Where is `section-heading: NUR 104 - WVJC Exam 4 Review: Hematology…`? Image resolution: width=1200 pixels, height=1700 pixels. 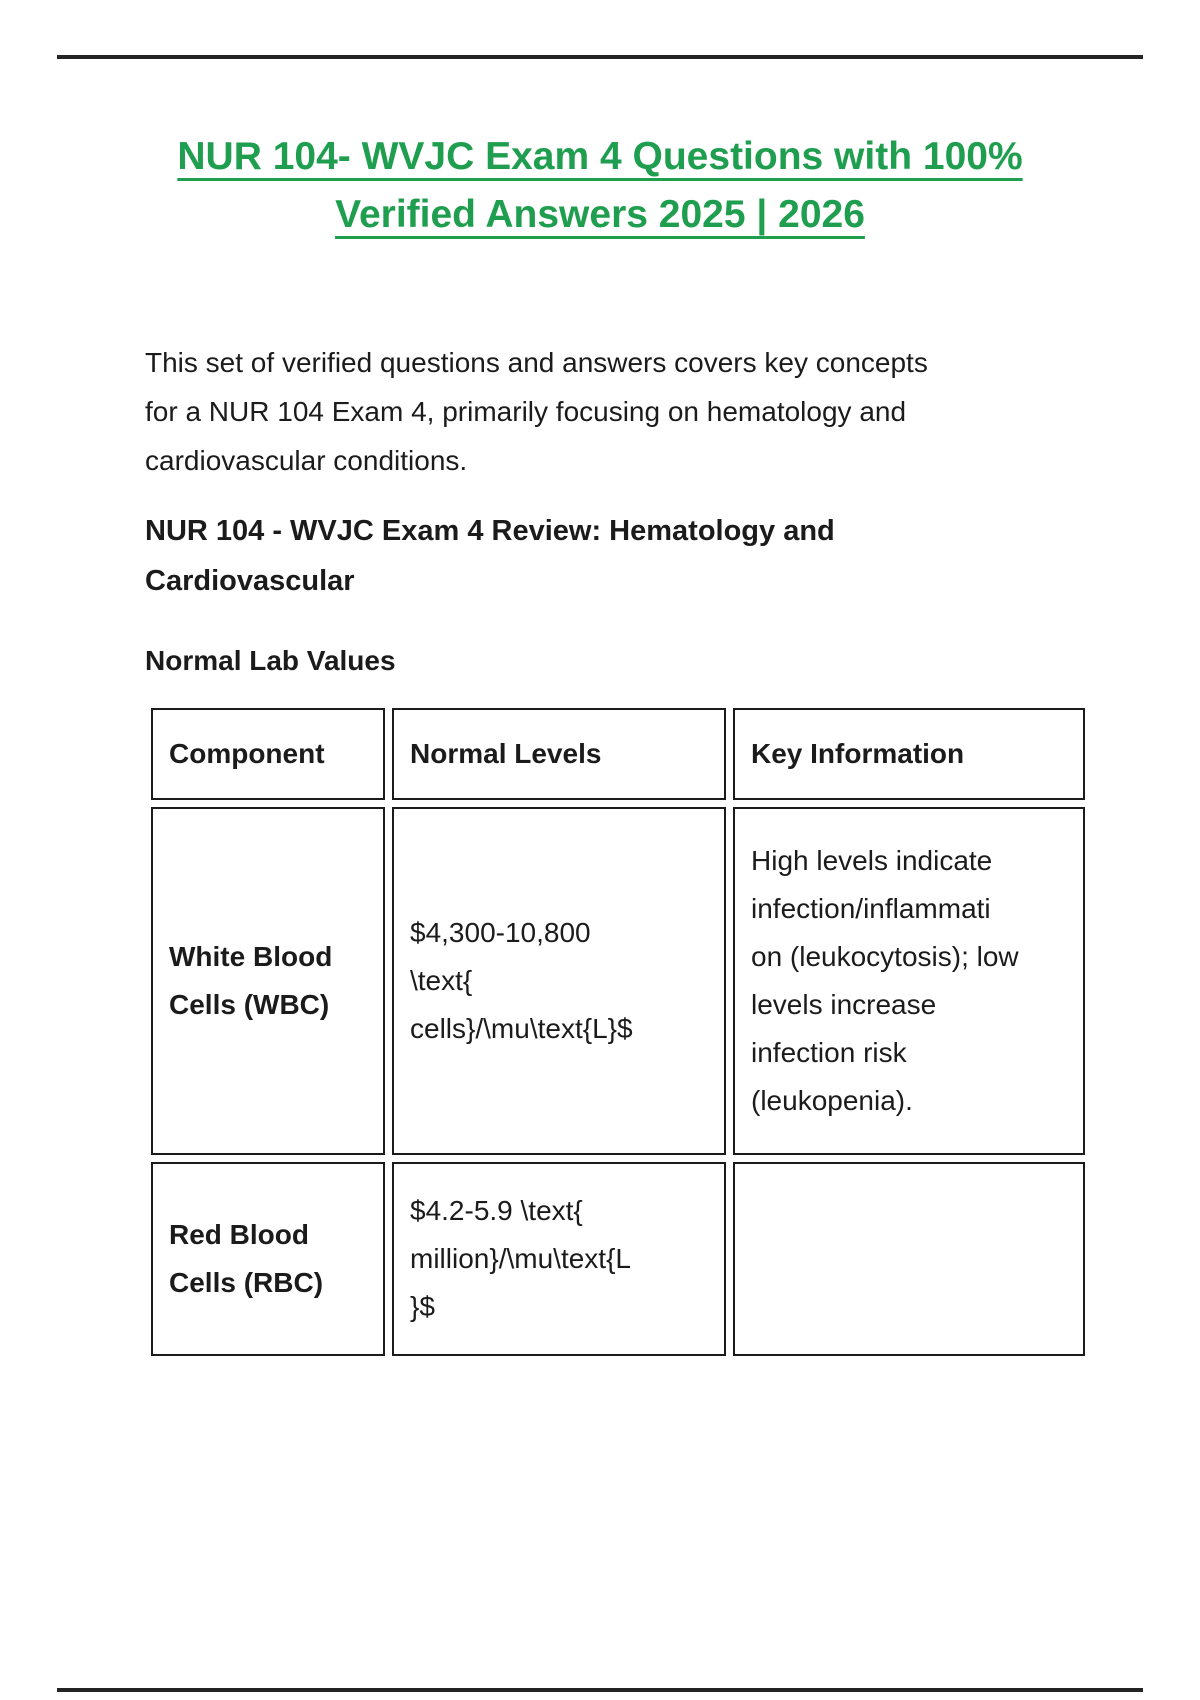
section-heading: NUR 104 - WVJC Exam 4 Review: Hematology… is located at coordinates (490, 556).